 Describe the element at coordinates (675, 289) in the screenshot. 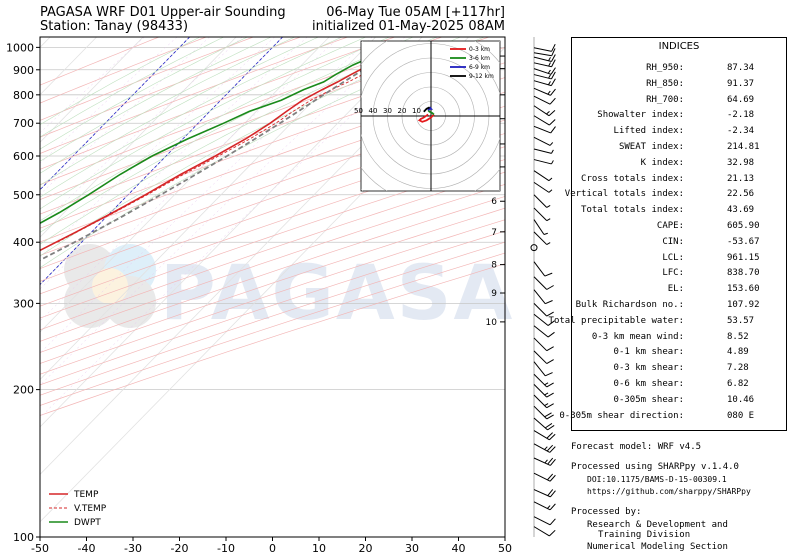

I see `index-label: EL:` at that location.